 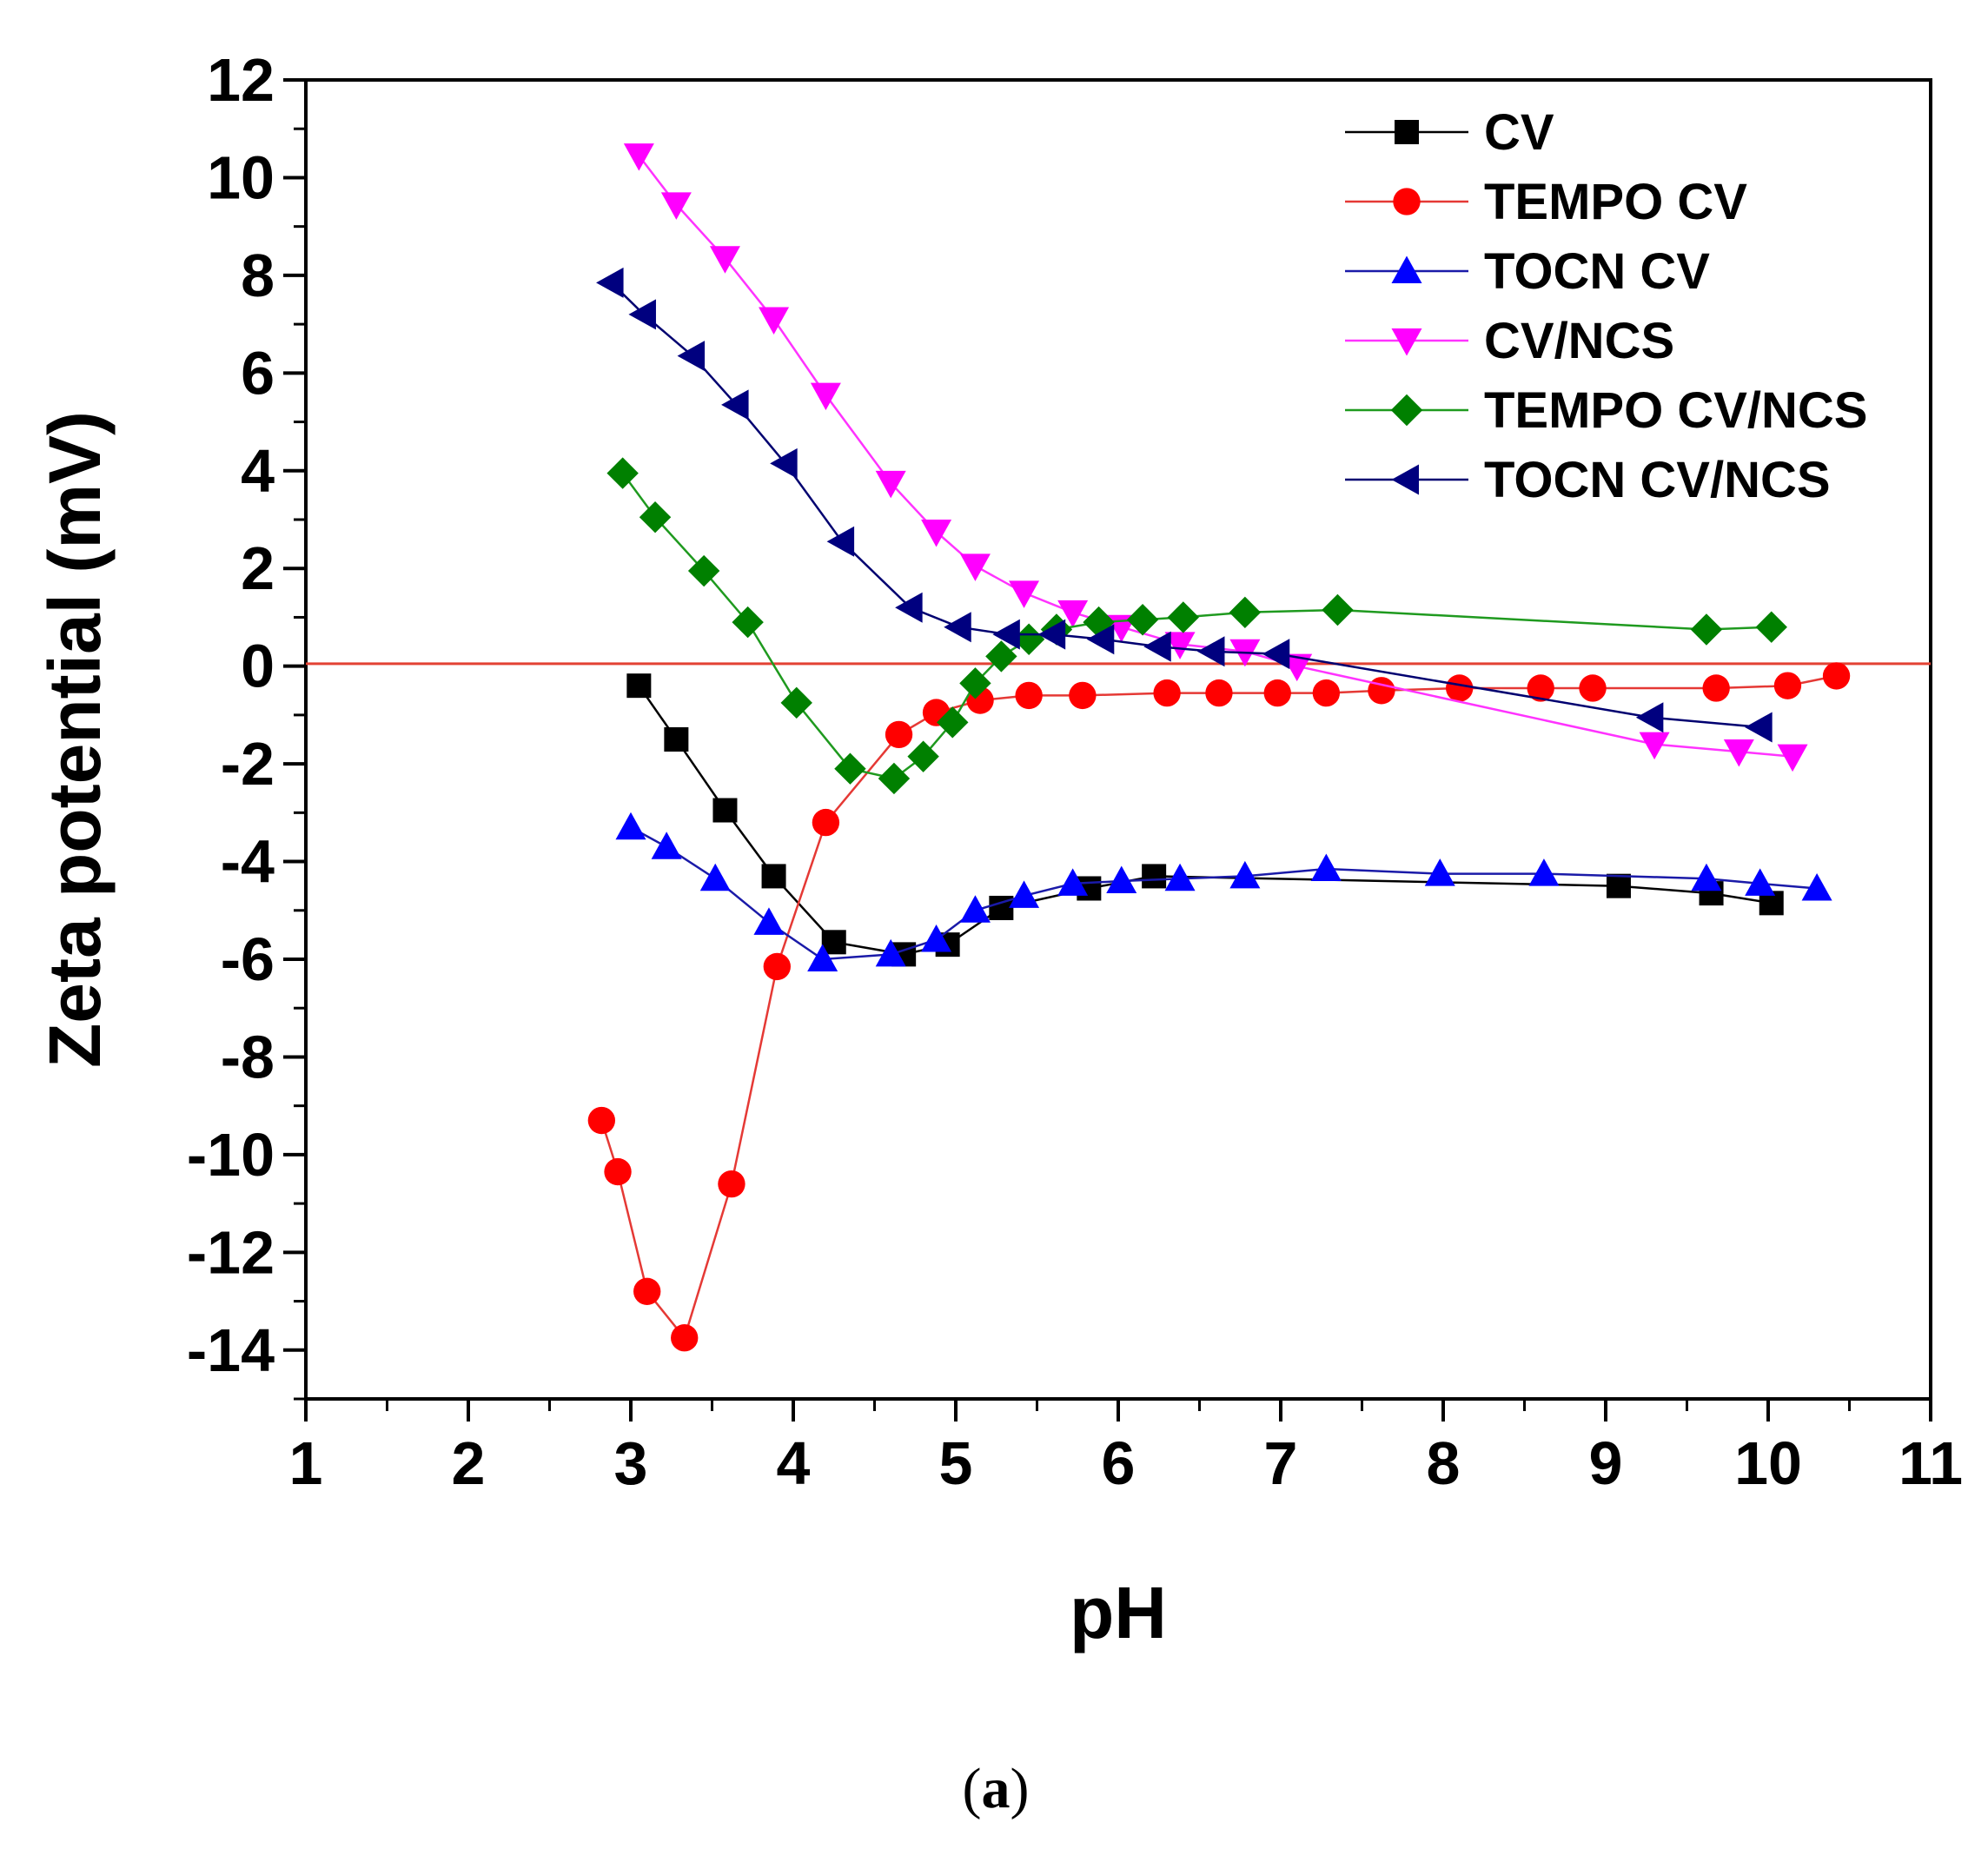 What do you see at coordinates (1406, 342) in the screenshot?
I see `legend-marker` at bounding box center [1406, 342].